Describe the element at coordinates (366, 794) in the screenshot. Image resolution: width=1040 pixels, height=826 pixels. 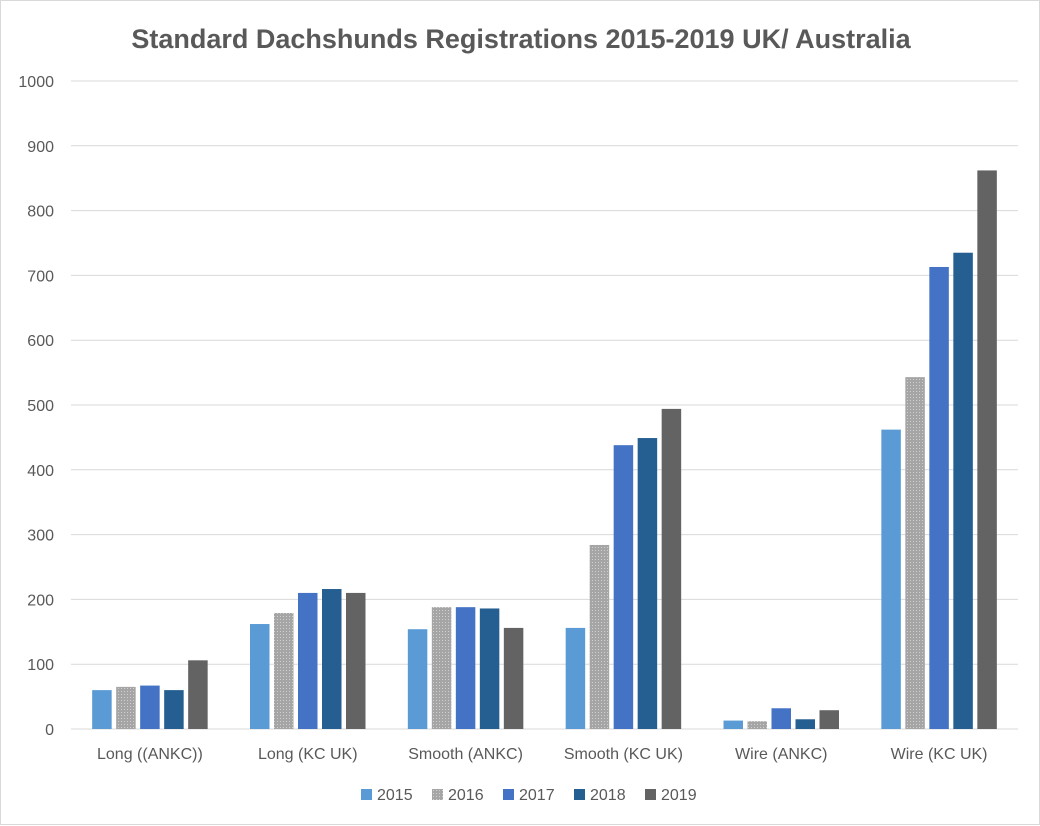
I see `legend-swatch-2015` at that location.